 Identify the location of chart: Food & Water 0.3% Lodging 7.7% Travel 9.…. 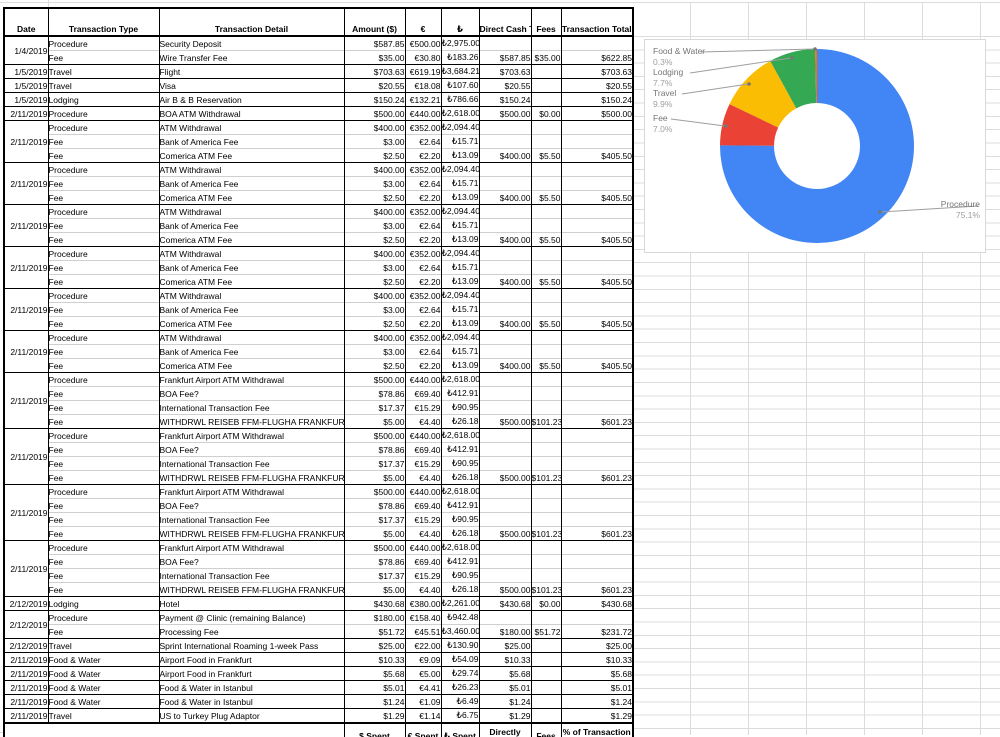
(815, 146).